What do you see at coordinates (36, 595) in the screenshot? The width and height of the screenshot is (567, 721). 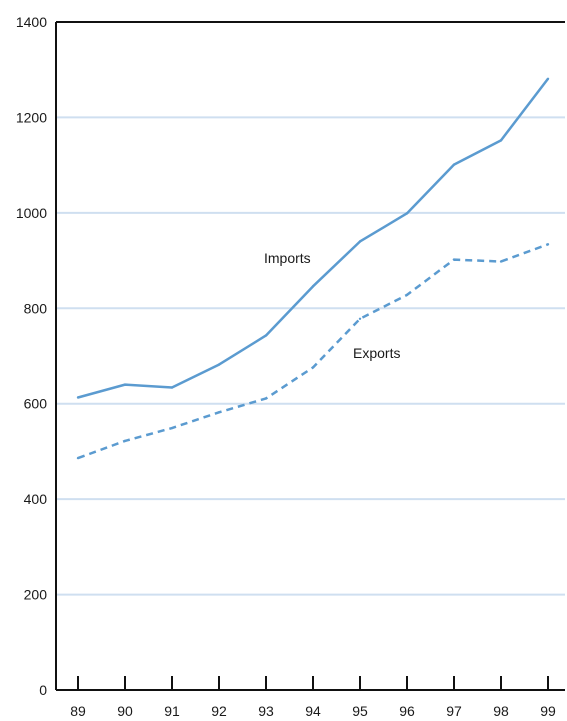 I see `y-tick-label: 200` at bounding box center [36, 595].